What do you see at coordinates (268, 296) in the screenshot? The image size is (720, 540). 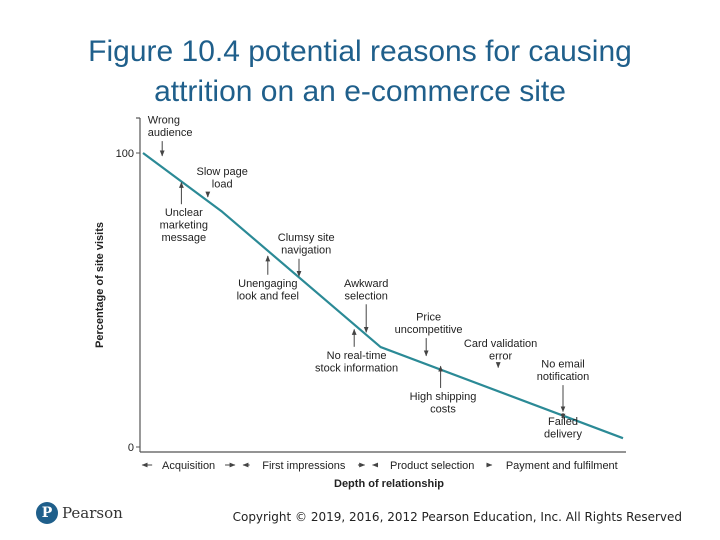 I see `annotation-text: look and feel` at bounding box center [268, 296].